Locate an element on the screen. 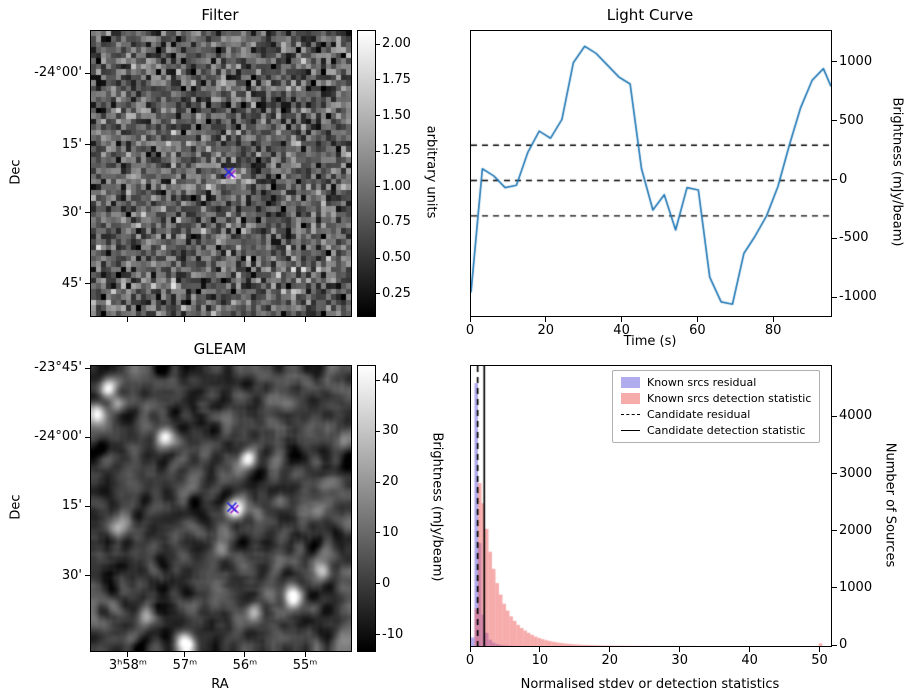 The image size is (915, 699). gleam-ra-tick-label: 56ᵐ is located at coordinates (245, 665).